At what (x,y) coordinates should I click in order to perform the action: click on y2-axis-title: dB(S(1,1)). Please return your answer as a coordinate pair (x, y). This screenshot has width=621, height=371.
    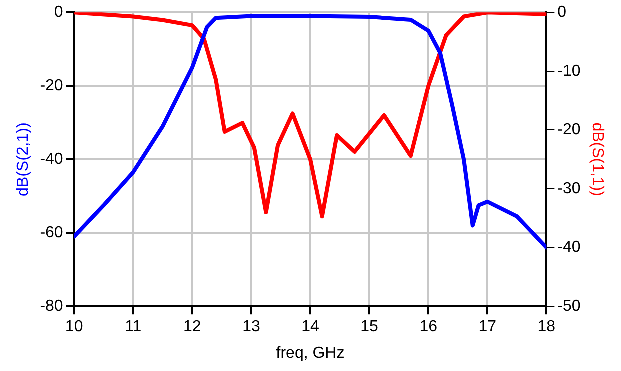
    Looking at the image, I should click on (597, 159).